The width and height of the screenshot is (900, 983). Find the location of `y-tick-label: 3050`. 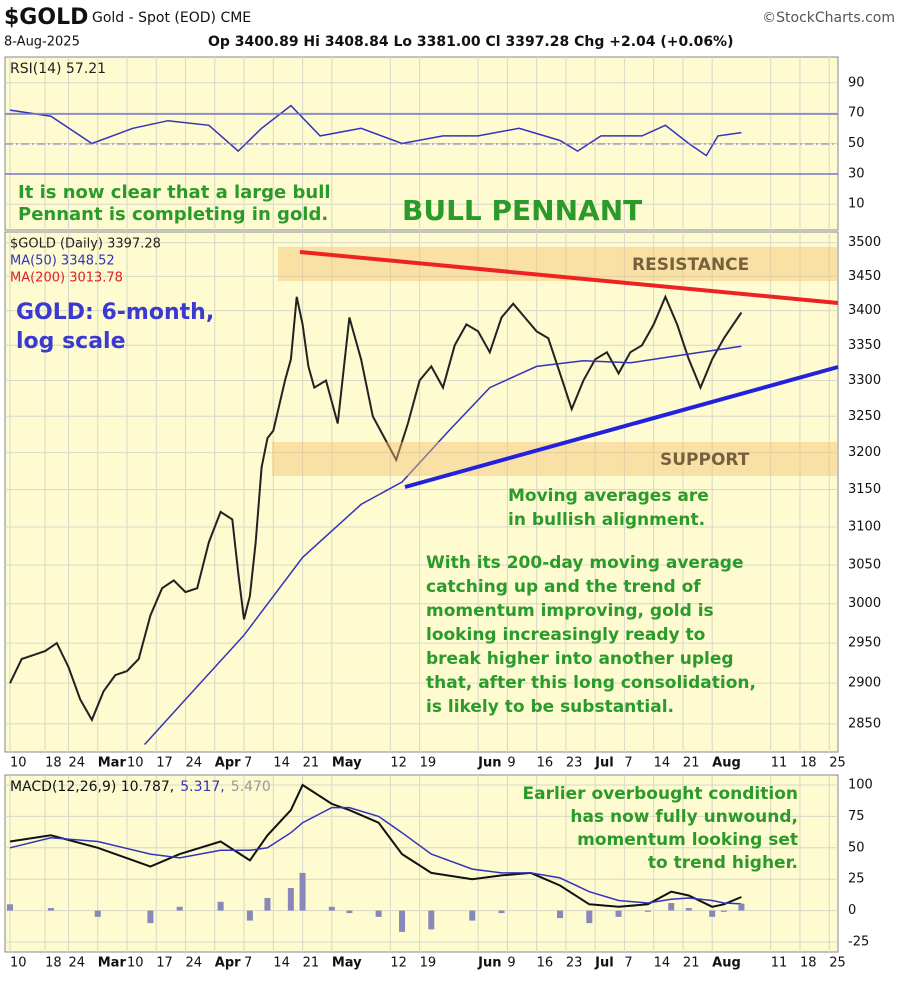

y-tick-label: 3050 is located at coordinates (864, 565).